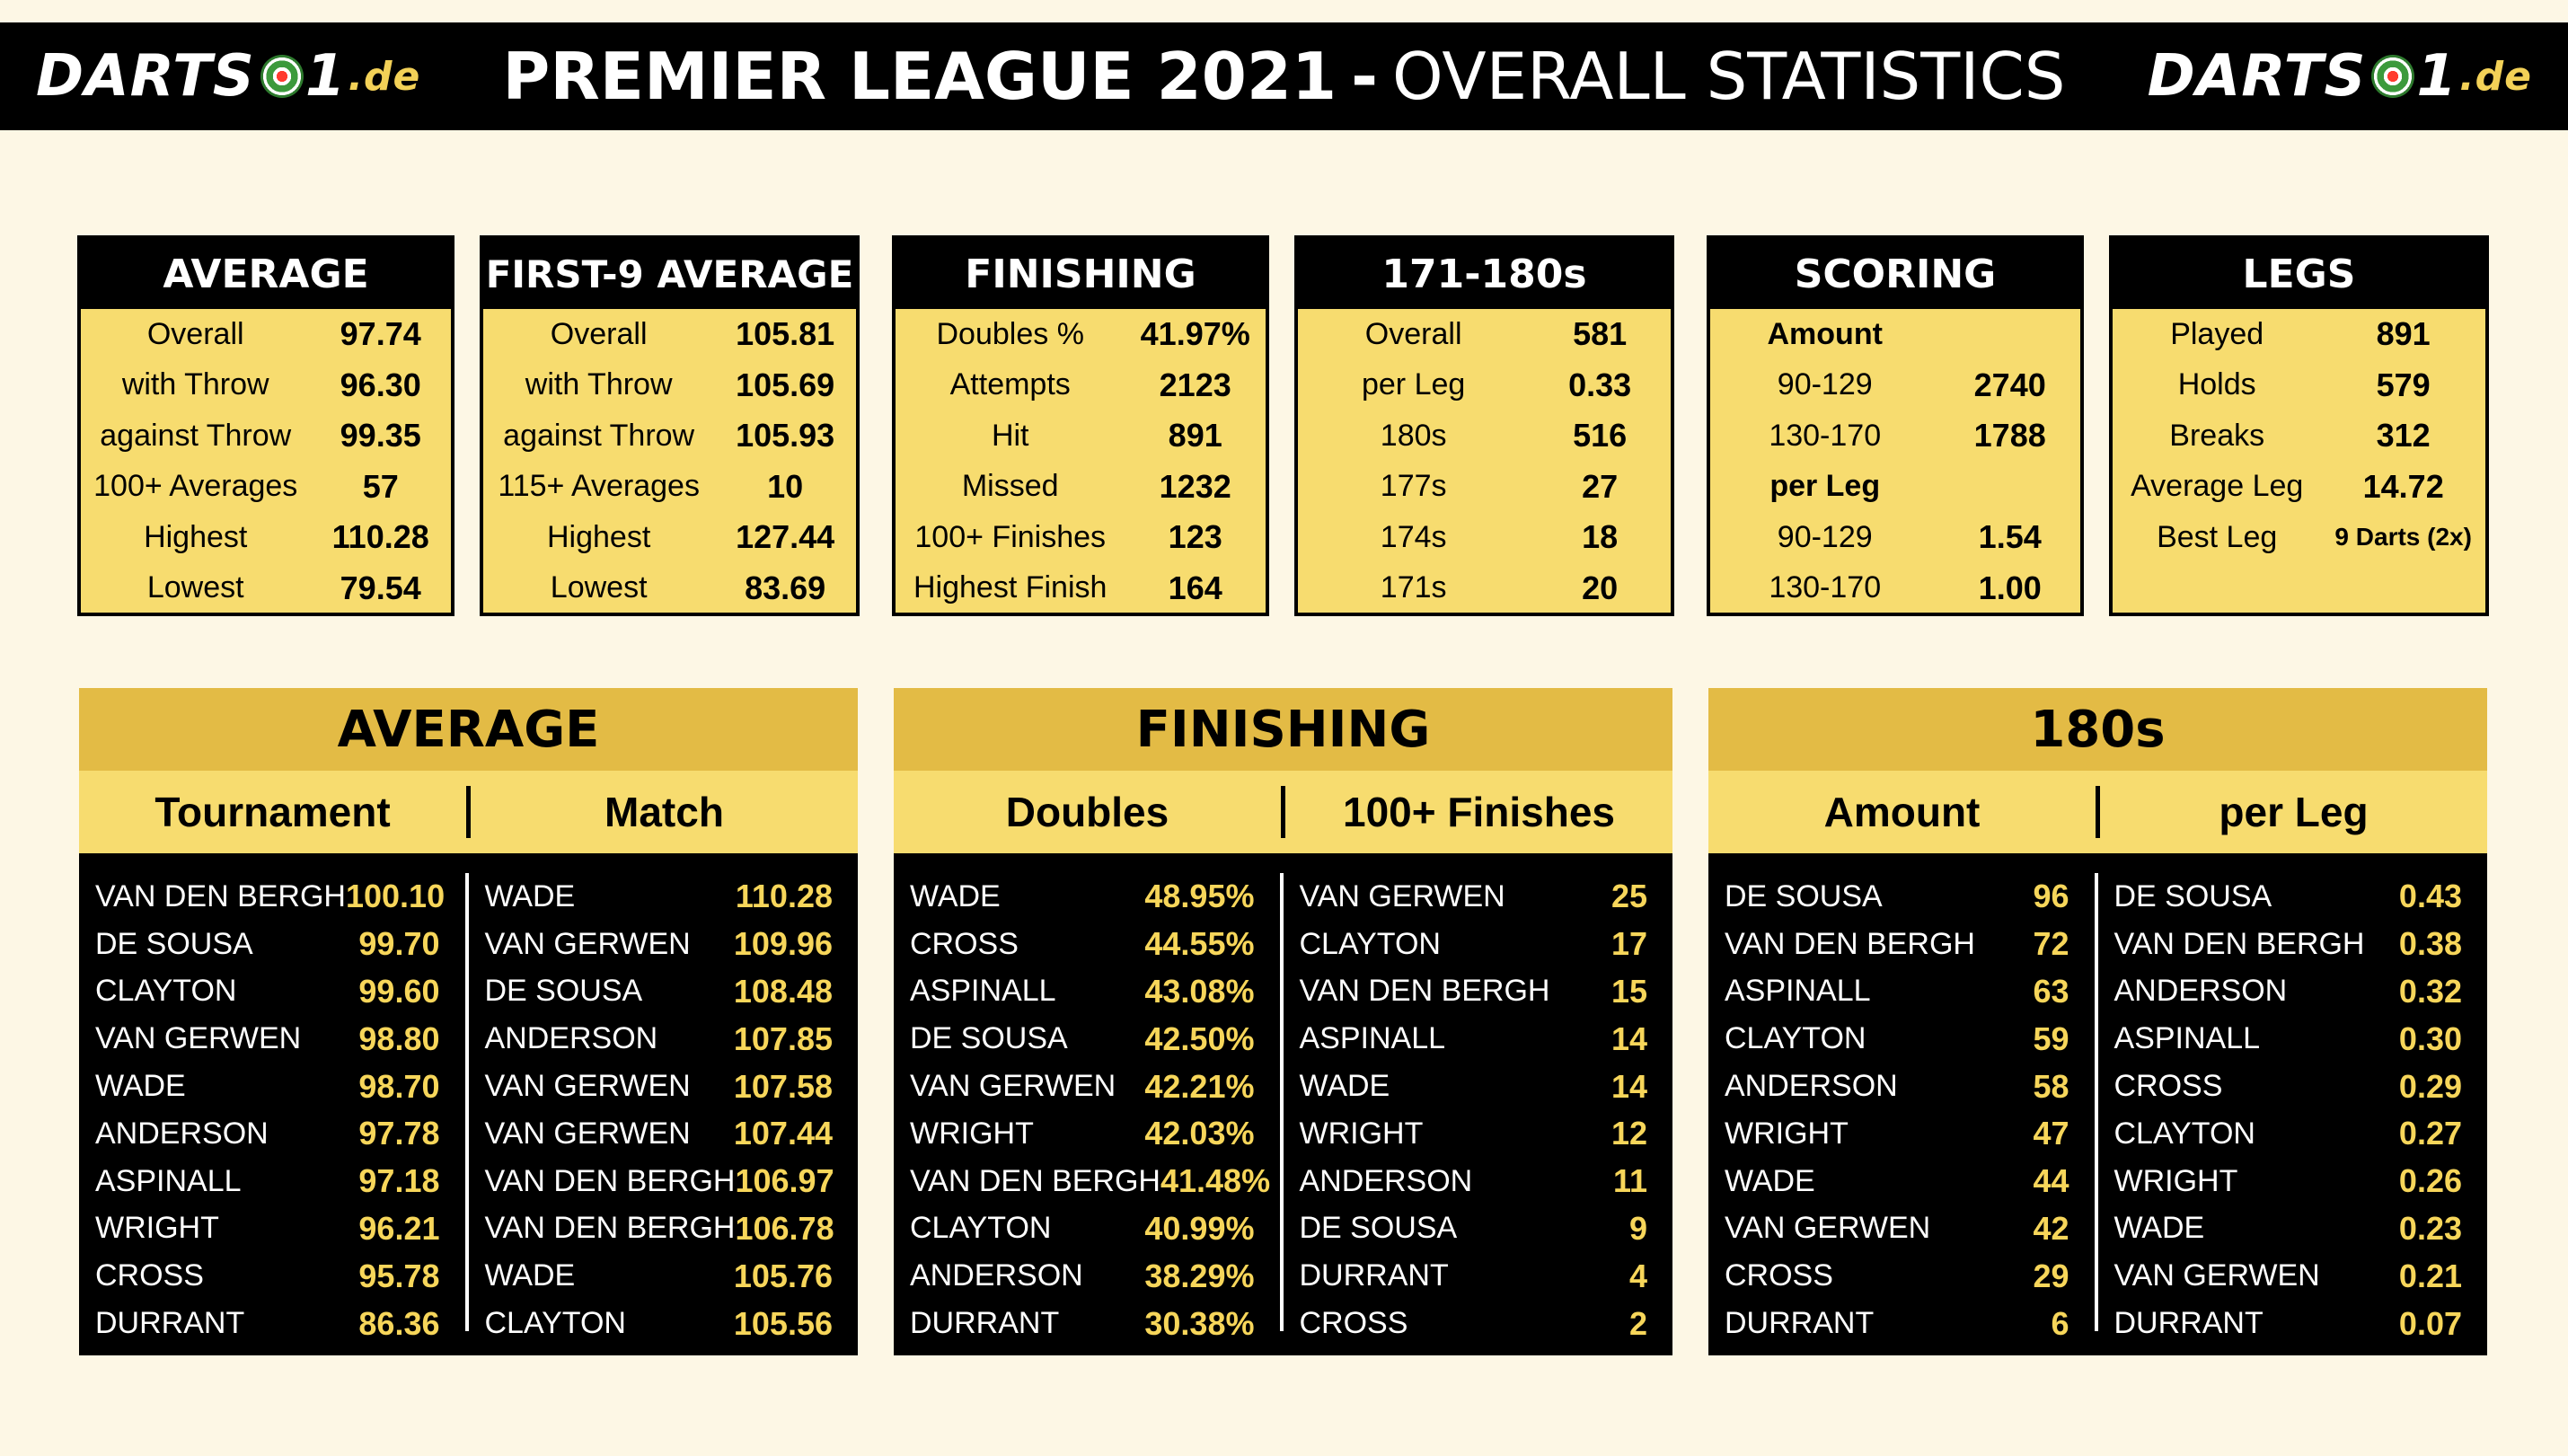 The image size is (2568, 1456). What do you see at coordinates (399, 1181) in the screenshot?
I see `player-value: 97.18` at bounding box center [399, 1181].